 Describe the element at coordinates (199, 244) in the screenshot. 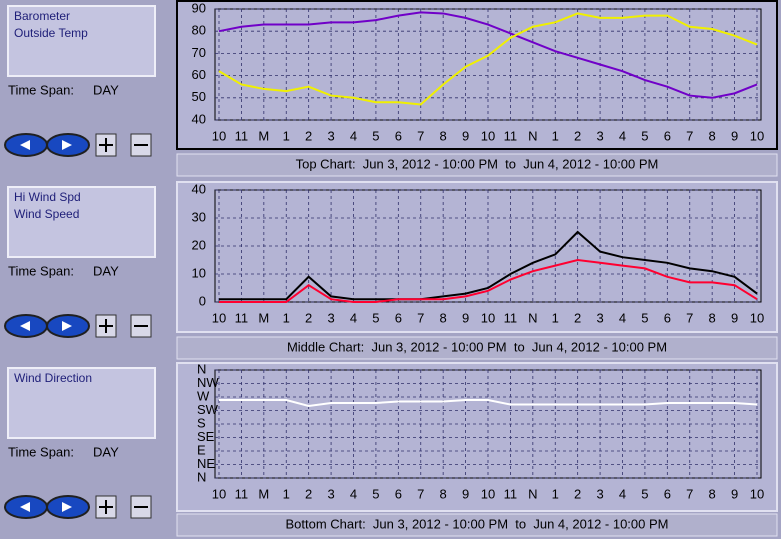

I see `y-tick-label: 20` at that location.